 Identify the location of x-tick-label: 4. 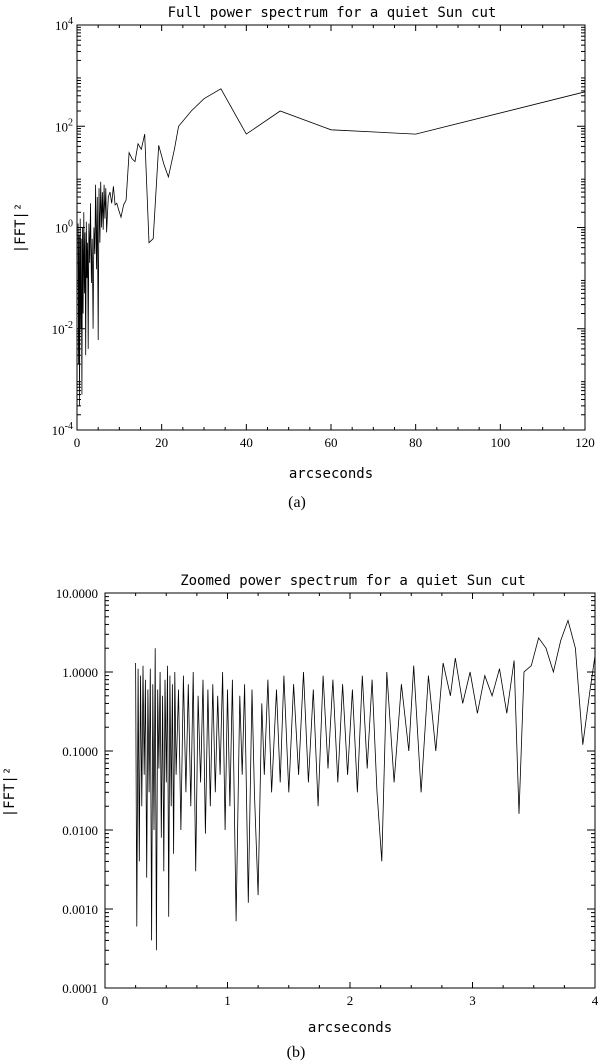
(595, 1000).